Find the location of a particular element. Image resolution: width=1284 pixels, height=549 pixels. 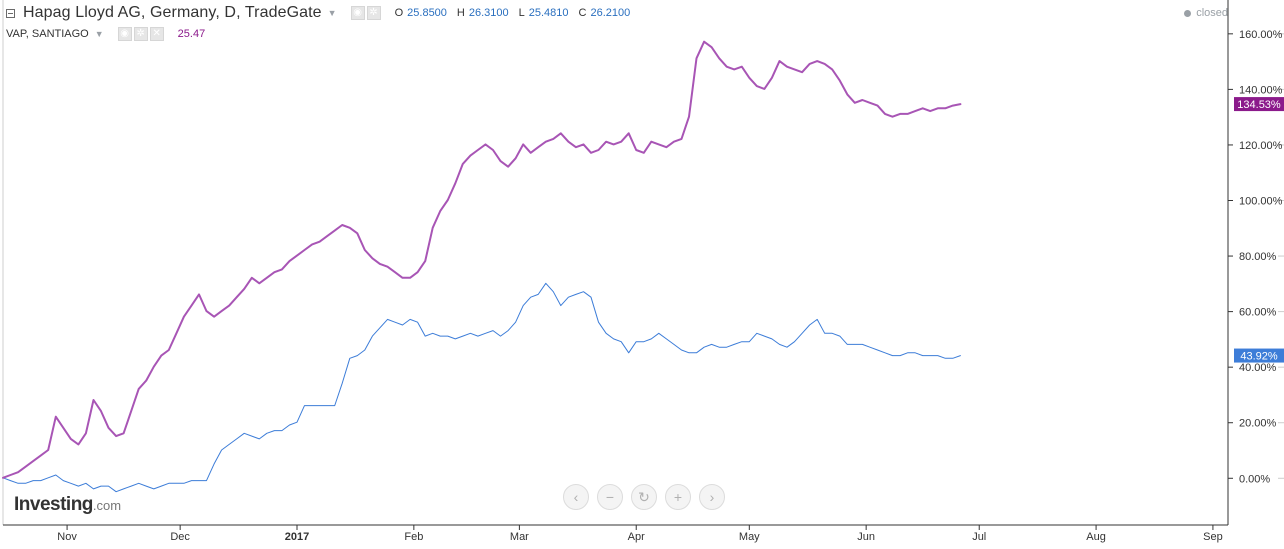

collapse-icon is located at coordinates (10, 13).